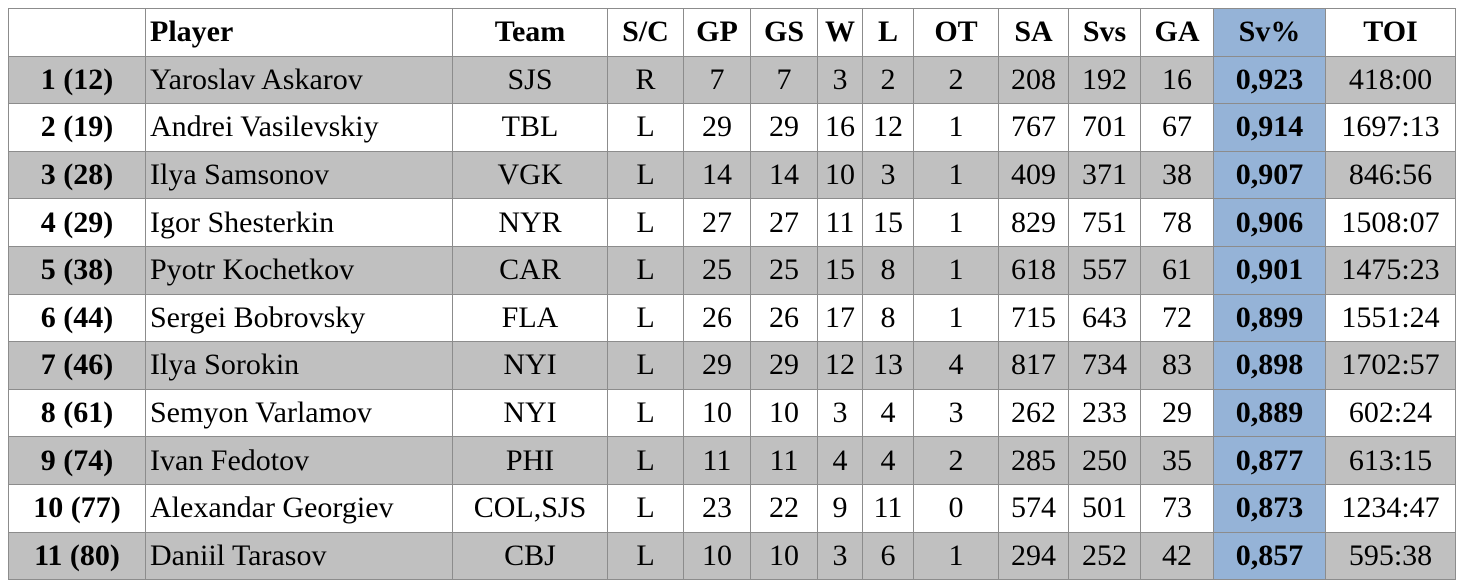 The height and width of the screenshot is (585, 1460). What do you see at coordinates (1177, 413) in the screenshot?
I see `table-cell: 29` at bounding box center [1177, 413].